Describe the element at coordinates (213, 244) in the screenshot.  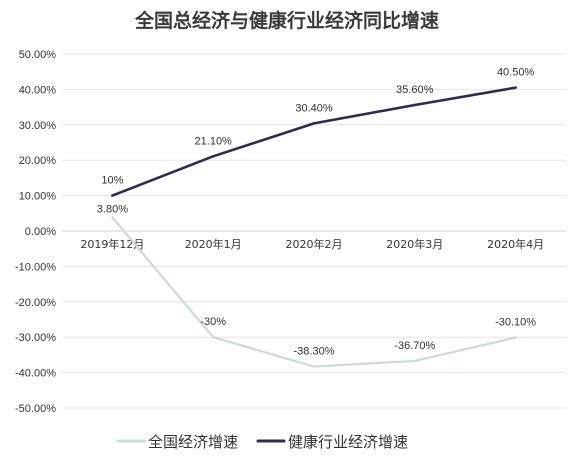
I see `x-tick-label: 2020年1月` at that location.